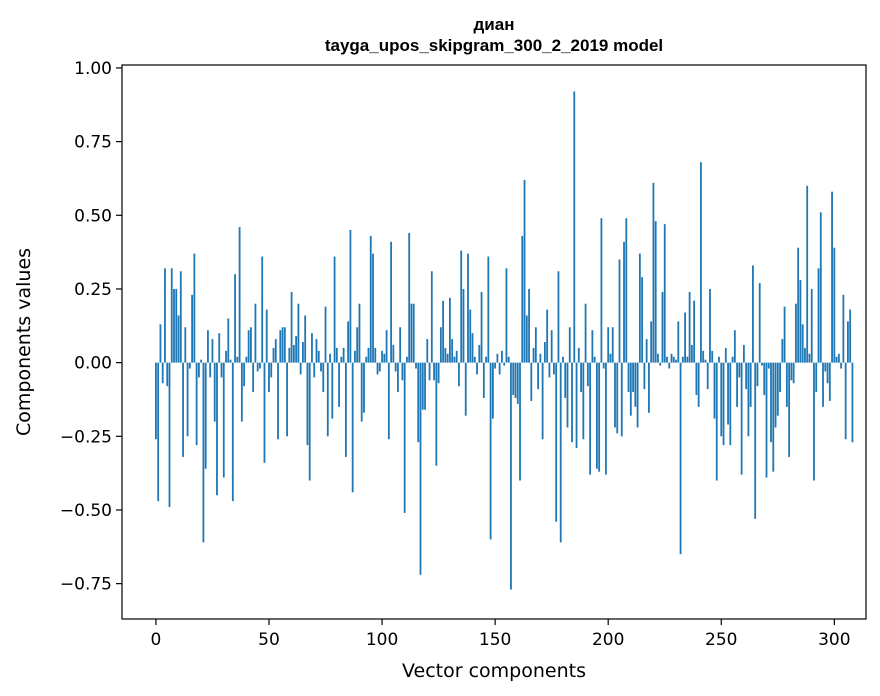 This screenshot has width=880, height=696. What do you see at coordinates (501, 634) in the screenshot?
I see `x-axis: 0 50 100 150 200 250 300` at bounding box center [501, 634].